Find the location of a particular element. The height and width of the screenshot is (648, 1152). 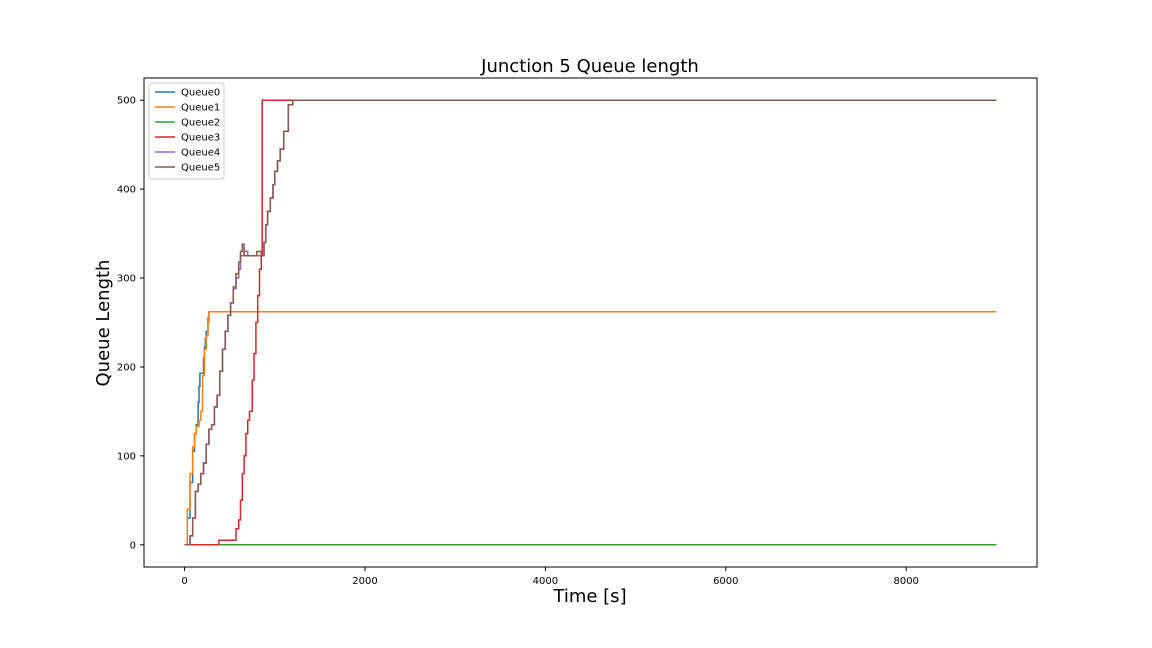

y-axis-label: Queue Length is located at coordinates (103, 323).